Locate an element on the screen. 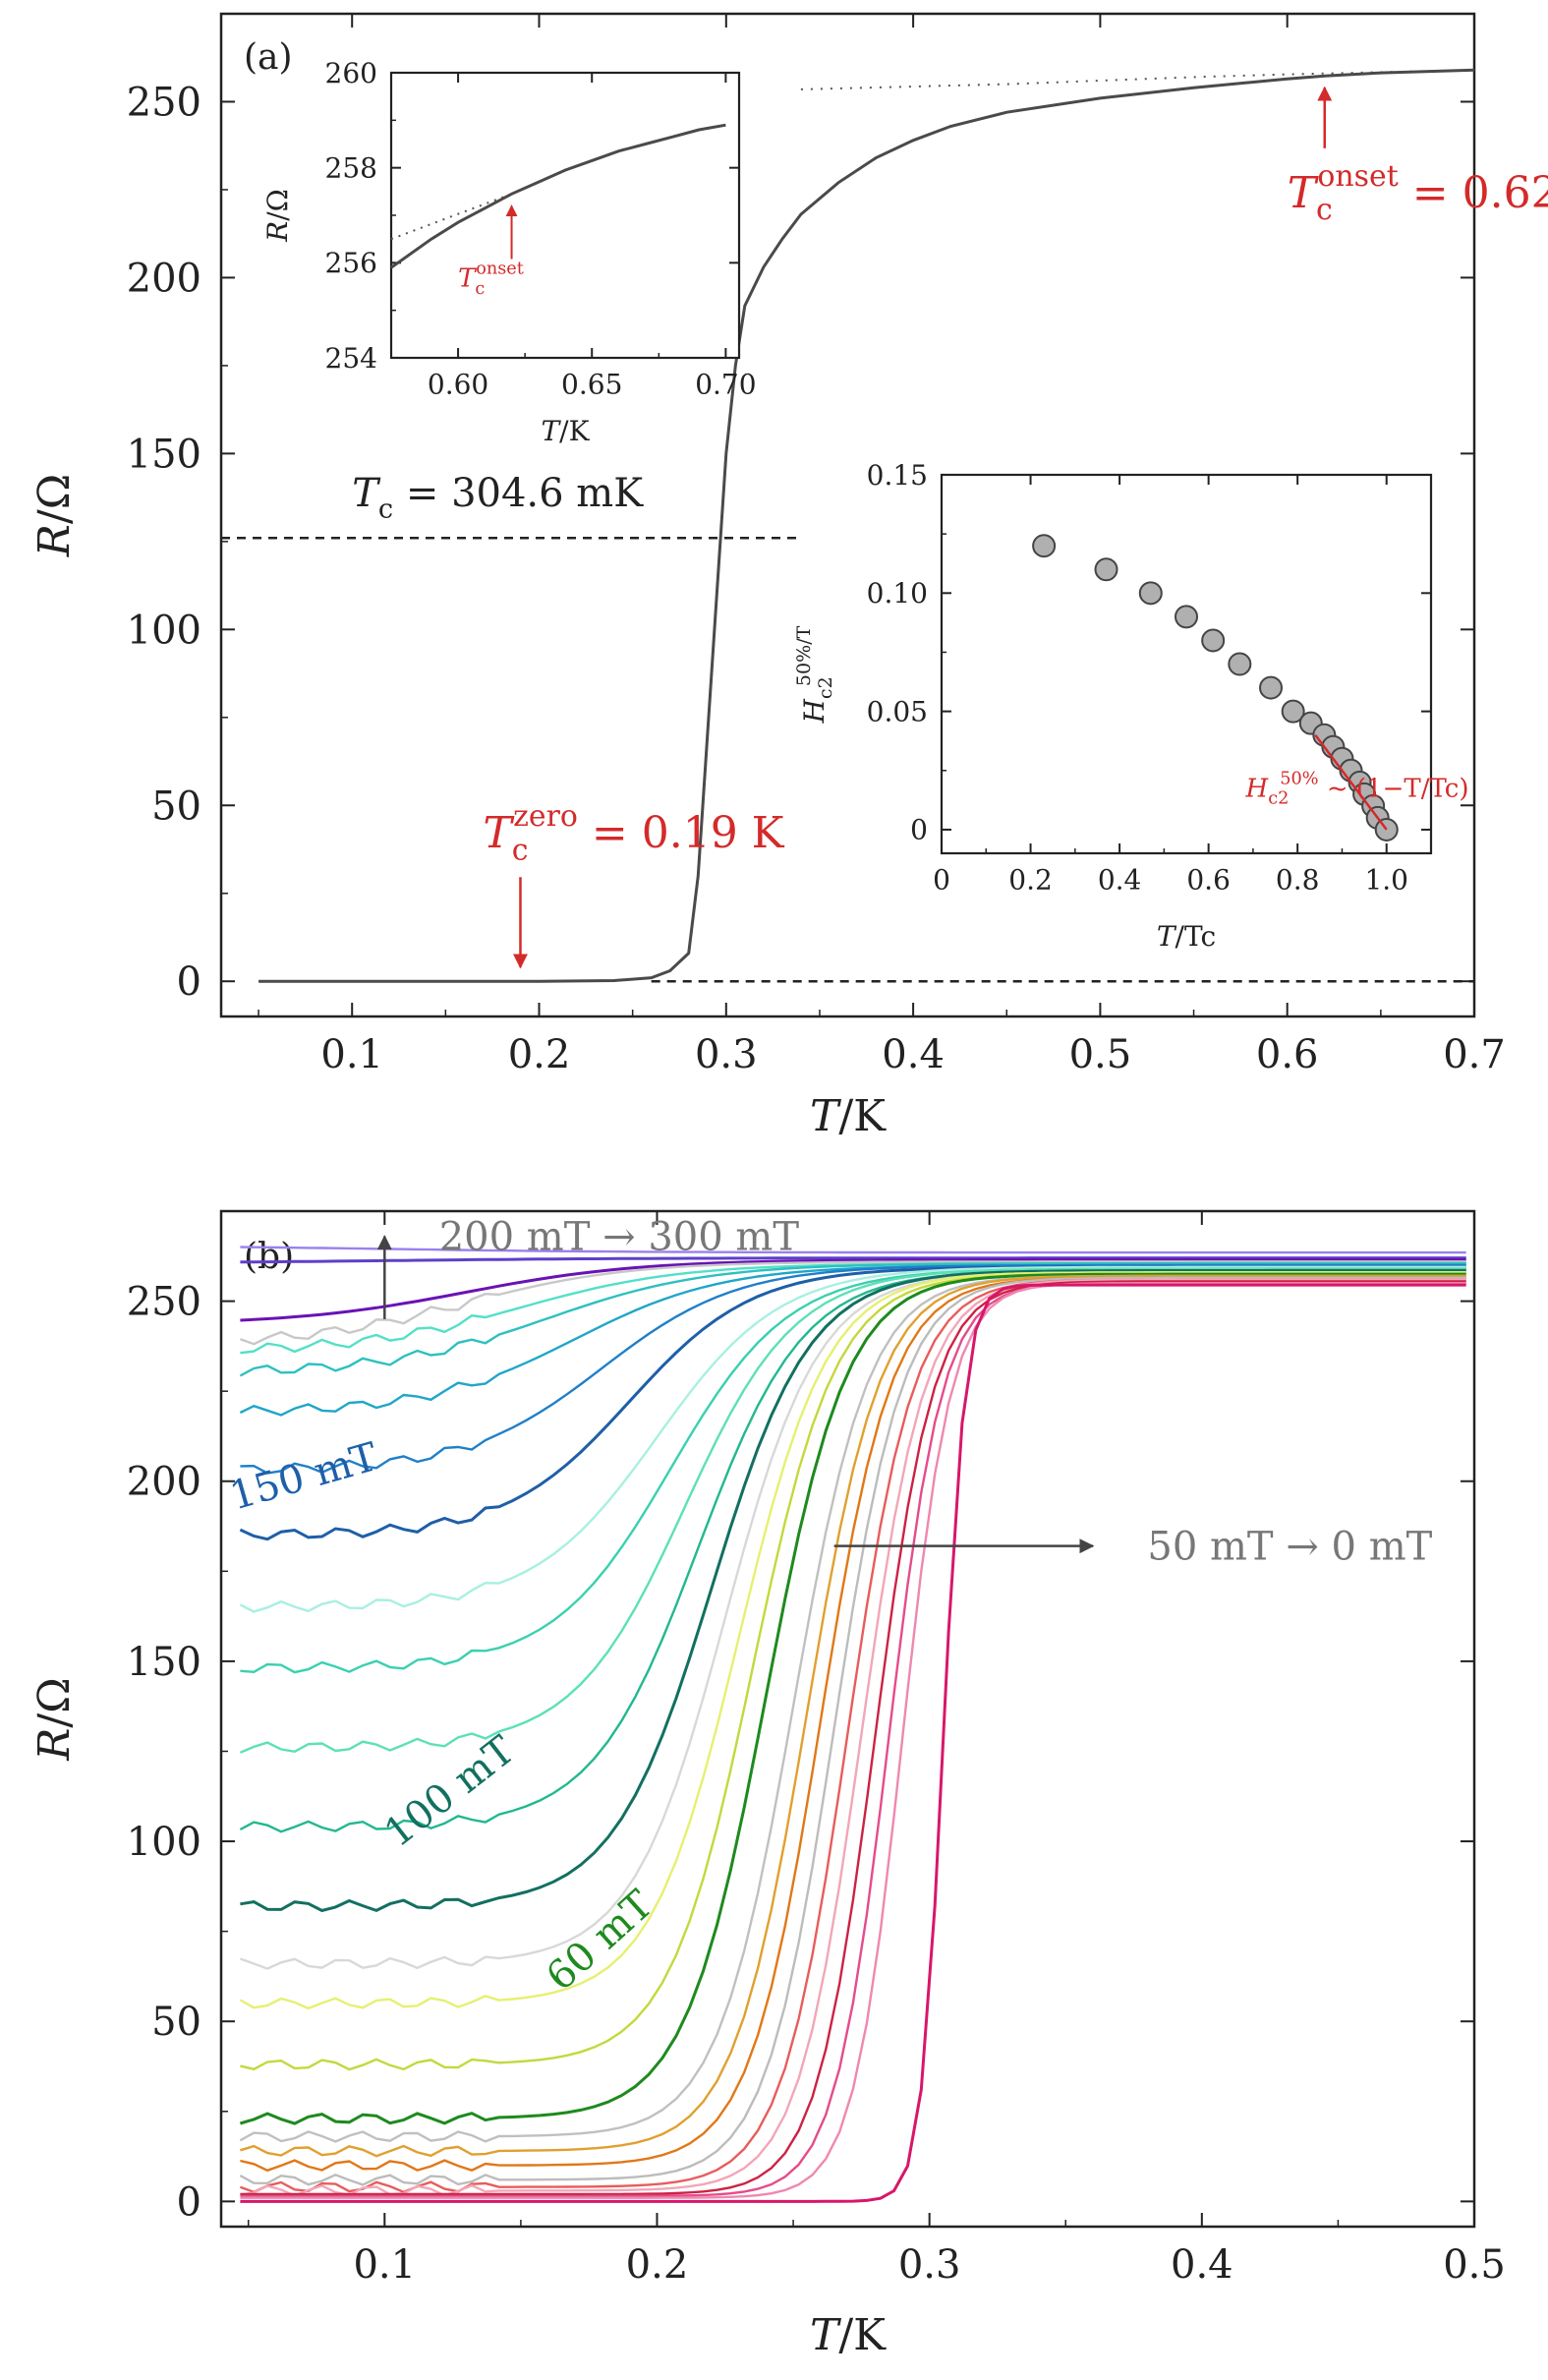 The image size is (1548, 2380). inset-2-background is located at coordinates (1186, 664).